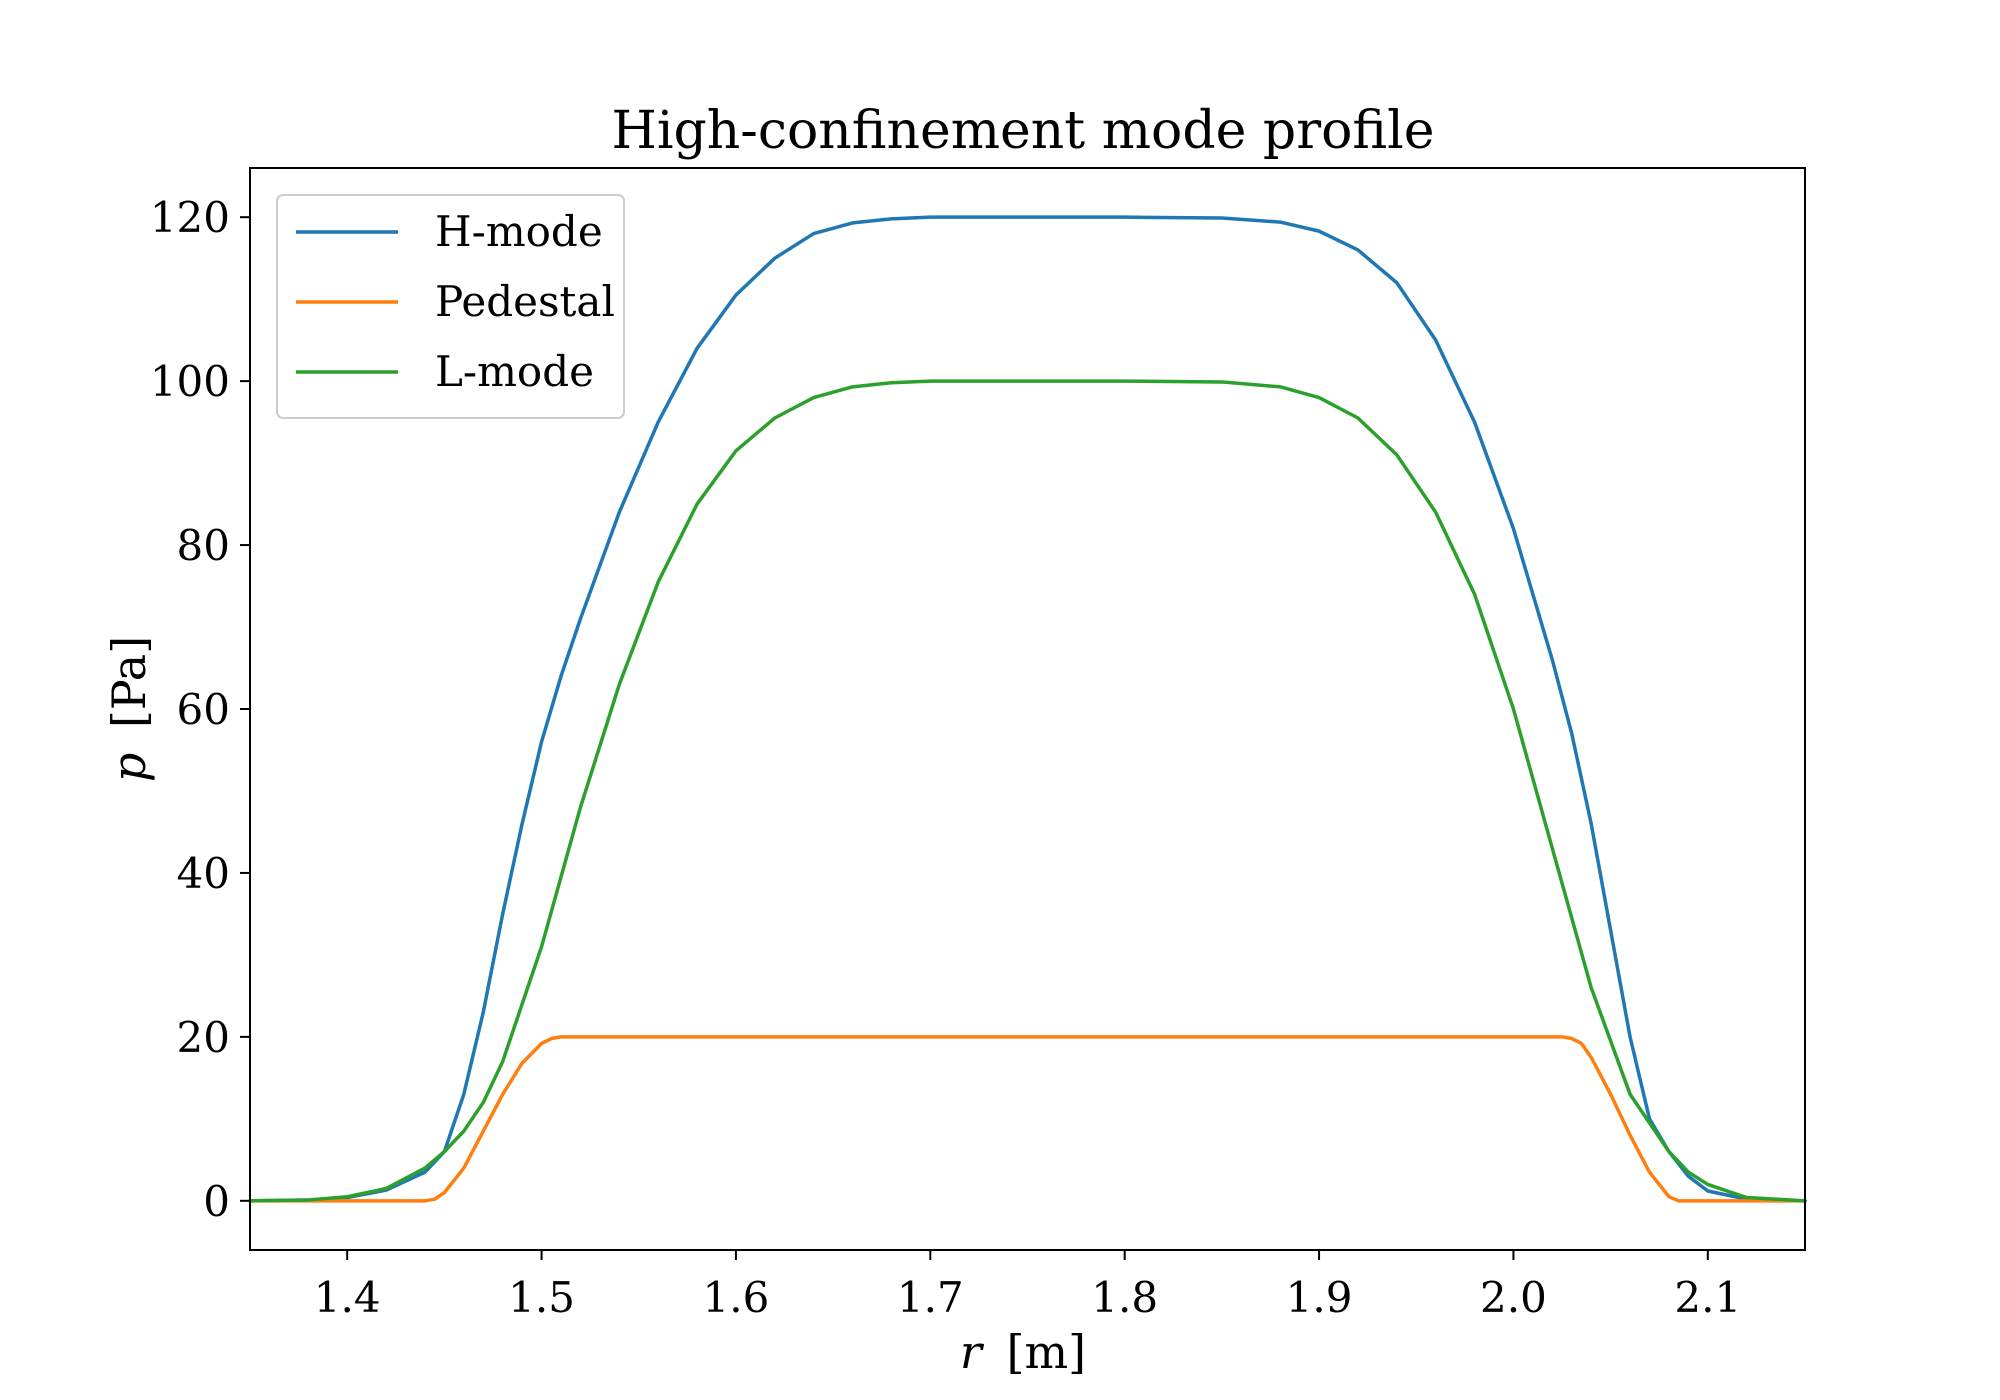 This screenshot has height=1400, width=2000. I want to click on x-tick-label: 1.5, so click(541, 1297).